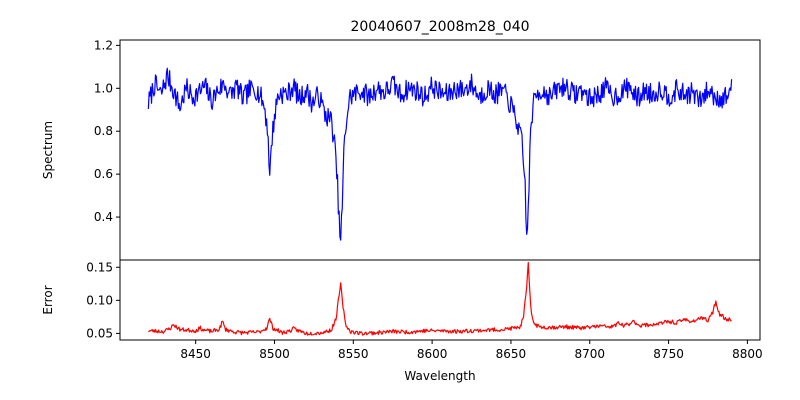 This screenshot has width=800, height=400. What do you see at coordinates (103, 88) in the screenshot?
I see `spectrum-y-tick-label: 1.0` at bounding box center [103, 88].